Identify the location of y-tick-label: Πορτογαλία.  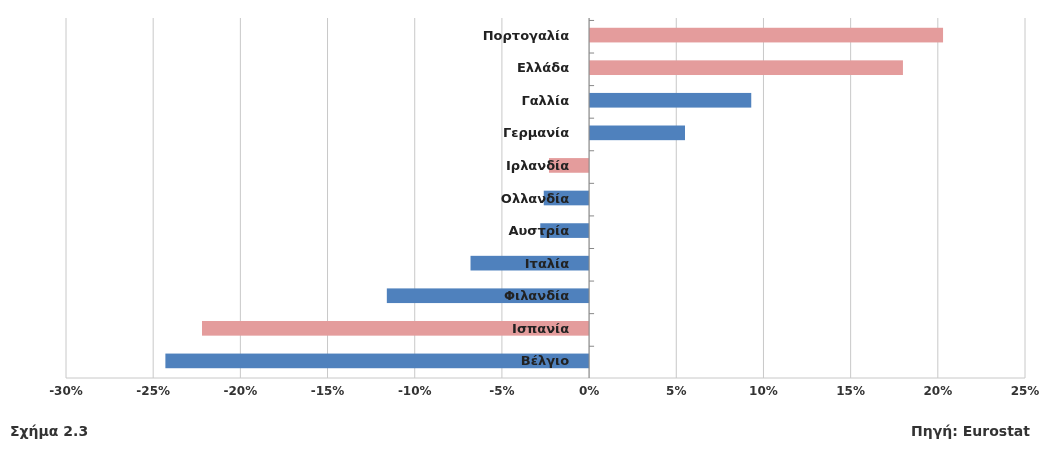
(526, 35).